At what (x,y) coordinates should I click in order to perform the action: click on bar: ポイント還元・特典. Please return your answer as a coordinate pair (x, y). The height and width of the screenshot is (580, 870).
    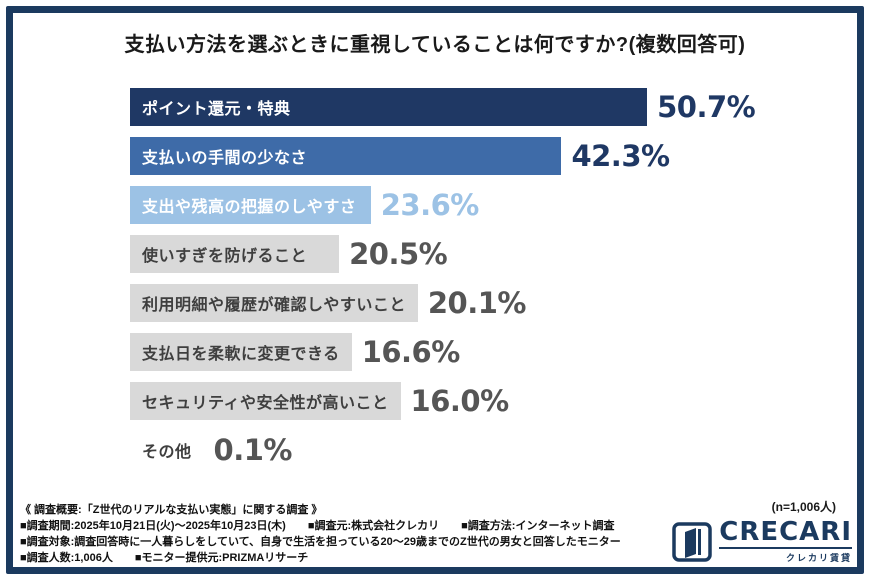
    Looking at the image, I should click on (389, 107).